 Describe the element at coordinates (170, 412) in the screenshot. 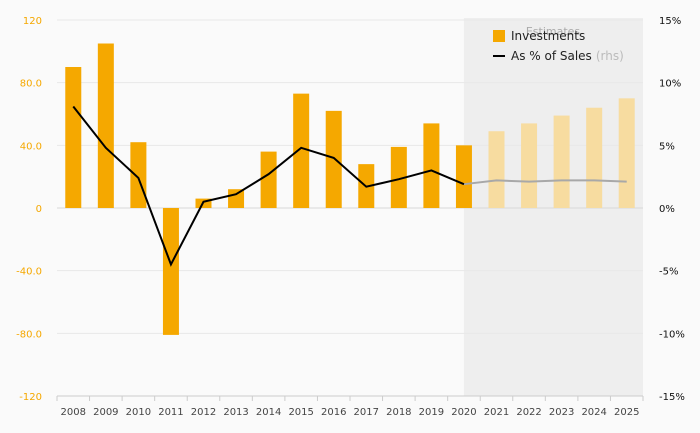

I see `x-tick-label: 2011` at that location.